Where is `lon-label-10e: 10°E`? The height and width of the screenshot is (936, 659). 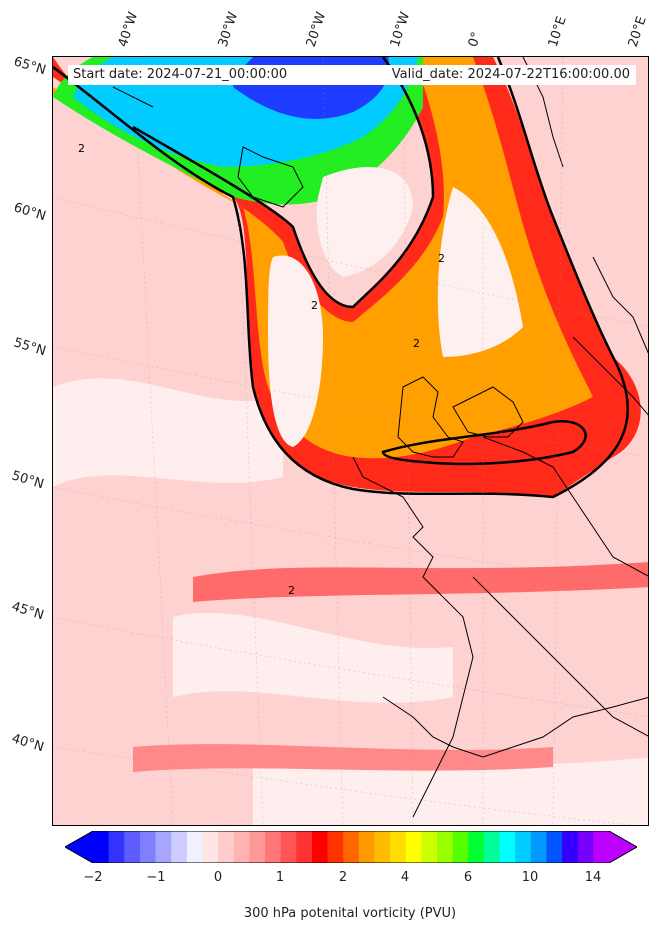
lon-label-10e: 10°E is located at coordinates (557, 32).